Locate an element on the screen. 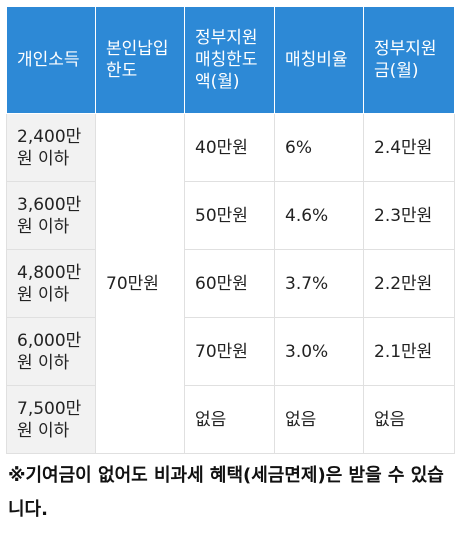 The image size is (460, 542). government-support-cell: 2.4만원 is located at coordinates (409, 147).